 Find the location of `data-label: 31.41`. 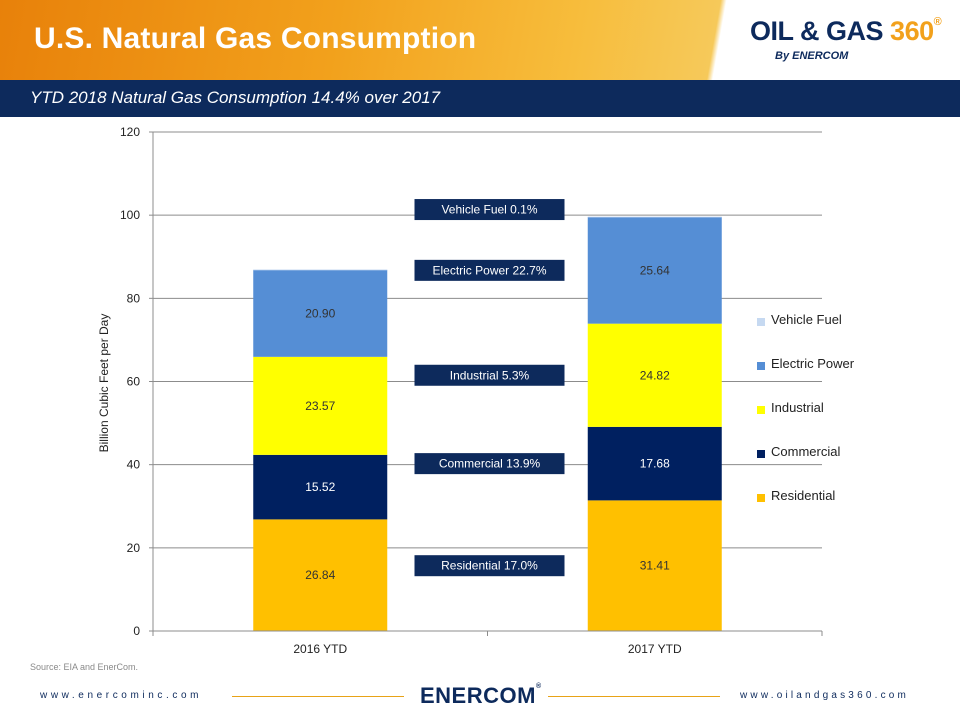

data-label: 31.41 is located at coordinates (655, 566).